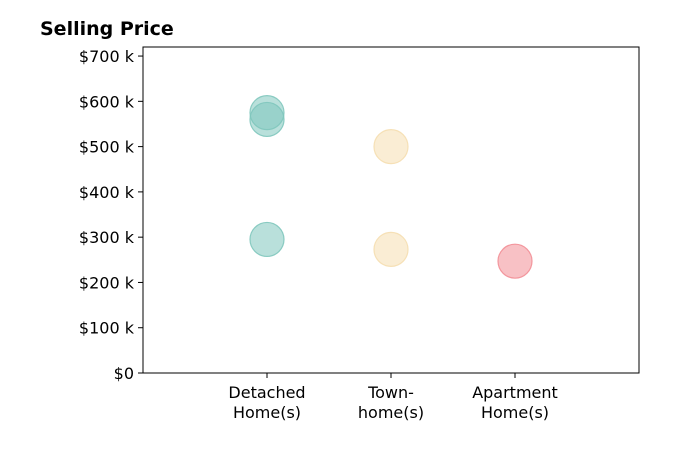 The width and height of the screenshot is (679, 462). Describe the element at coordinates (107, 328) in the screenshot. I see `y-tick-label: $100 k` at that location.